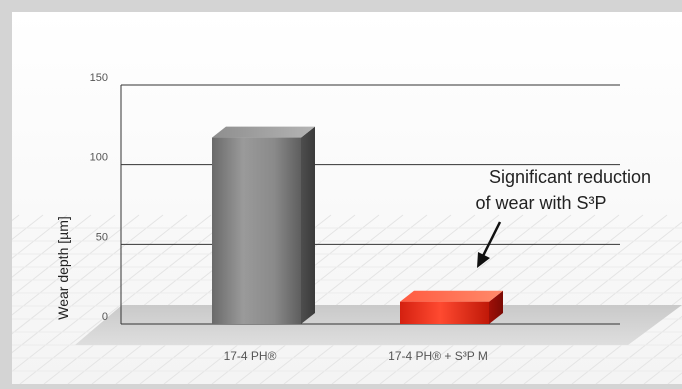  Describe the element at coordinates (563, 217) in the screenshot. I see `annotation: Significant reduction of wear with S³P` at that location.